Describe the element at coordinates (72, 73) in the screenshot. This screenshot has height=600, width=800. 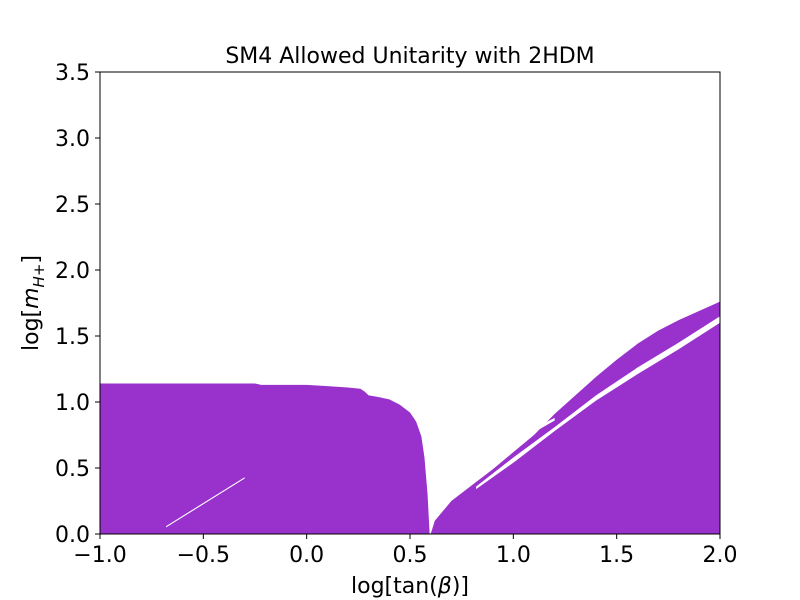
I see `y-tick-label: 3.5` at that location.